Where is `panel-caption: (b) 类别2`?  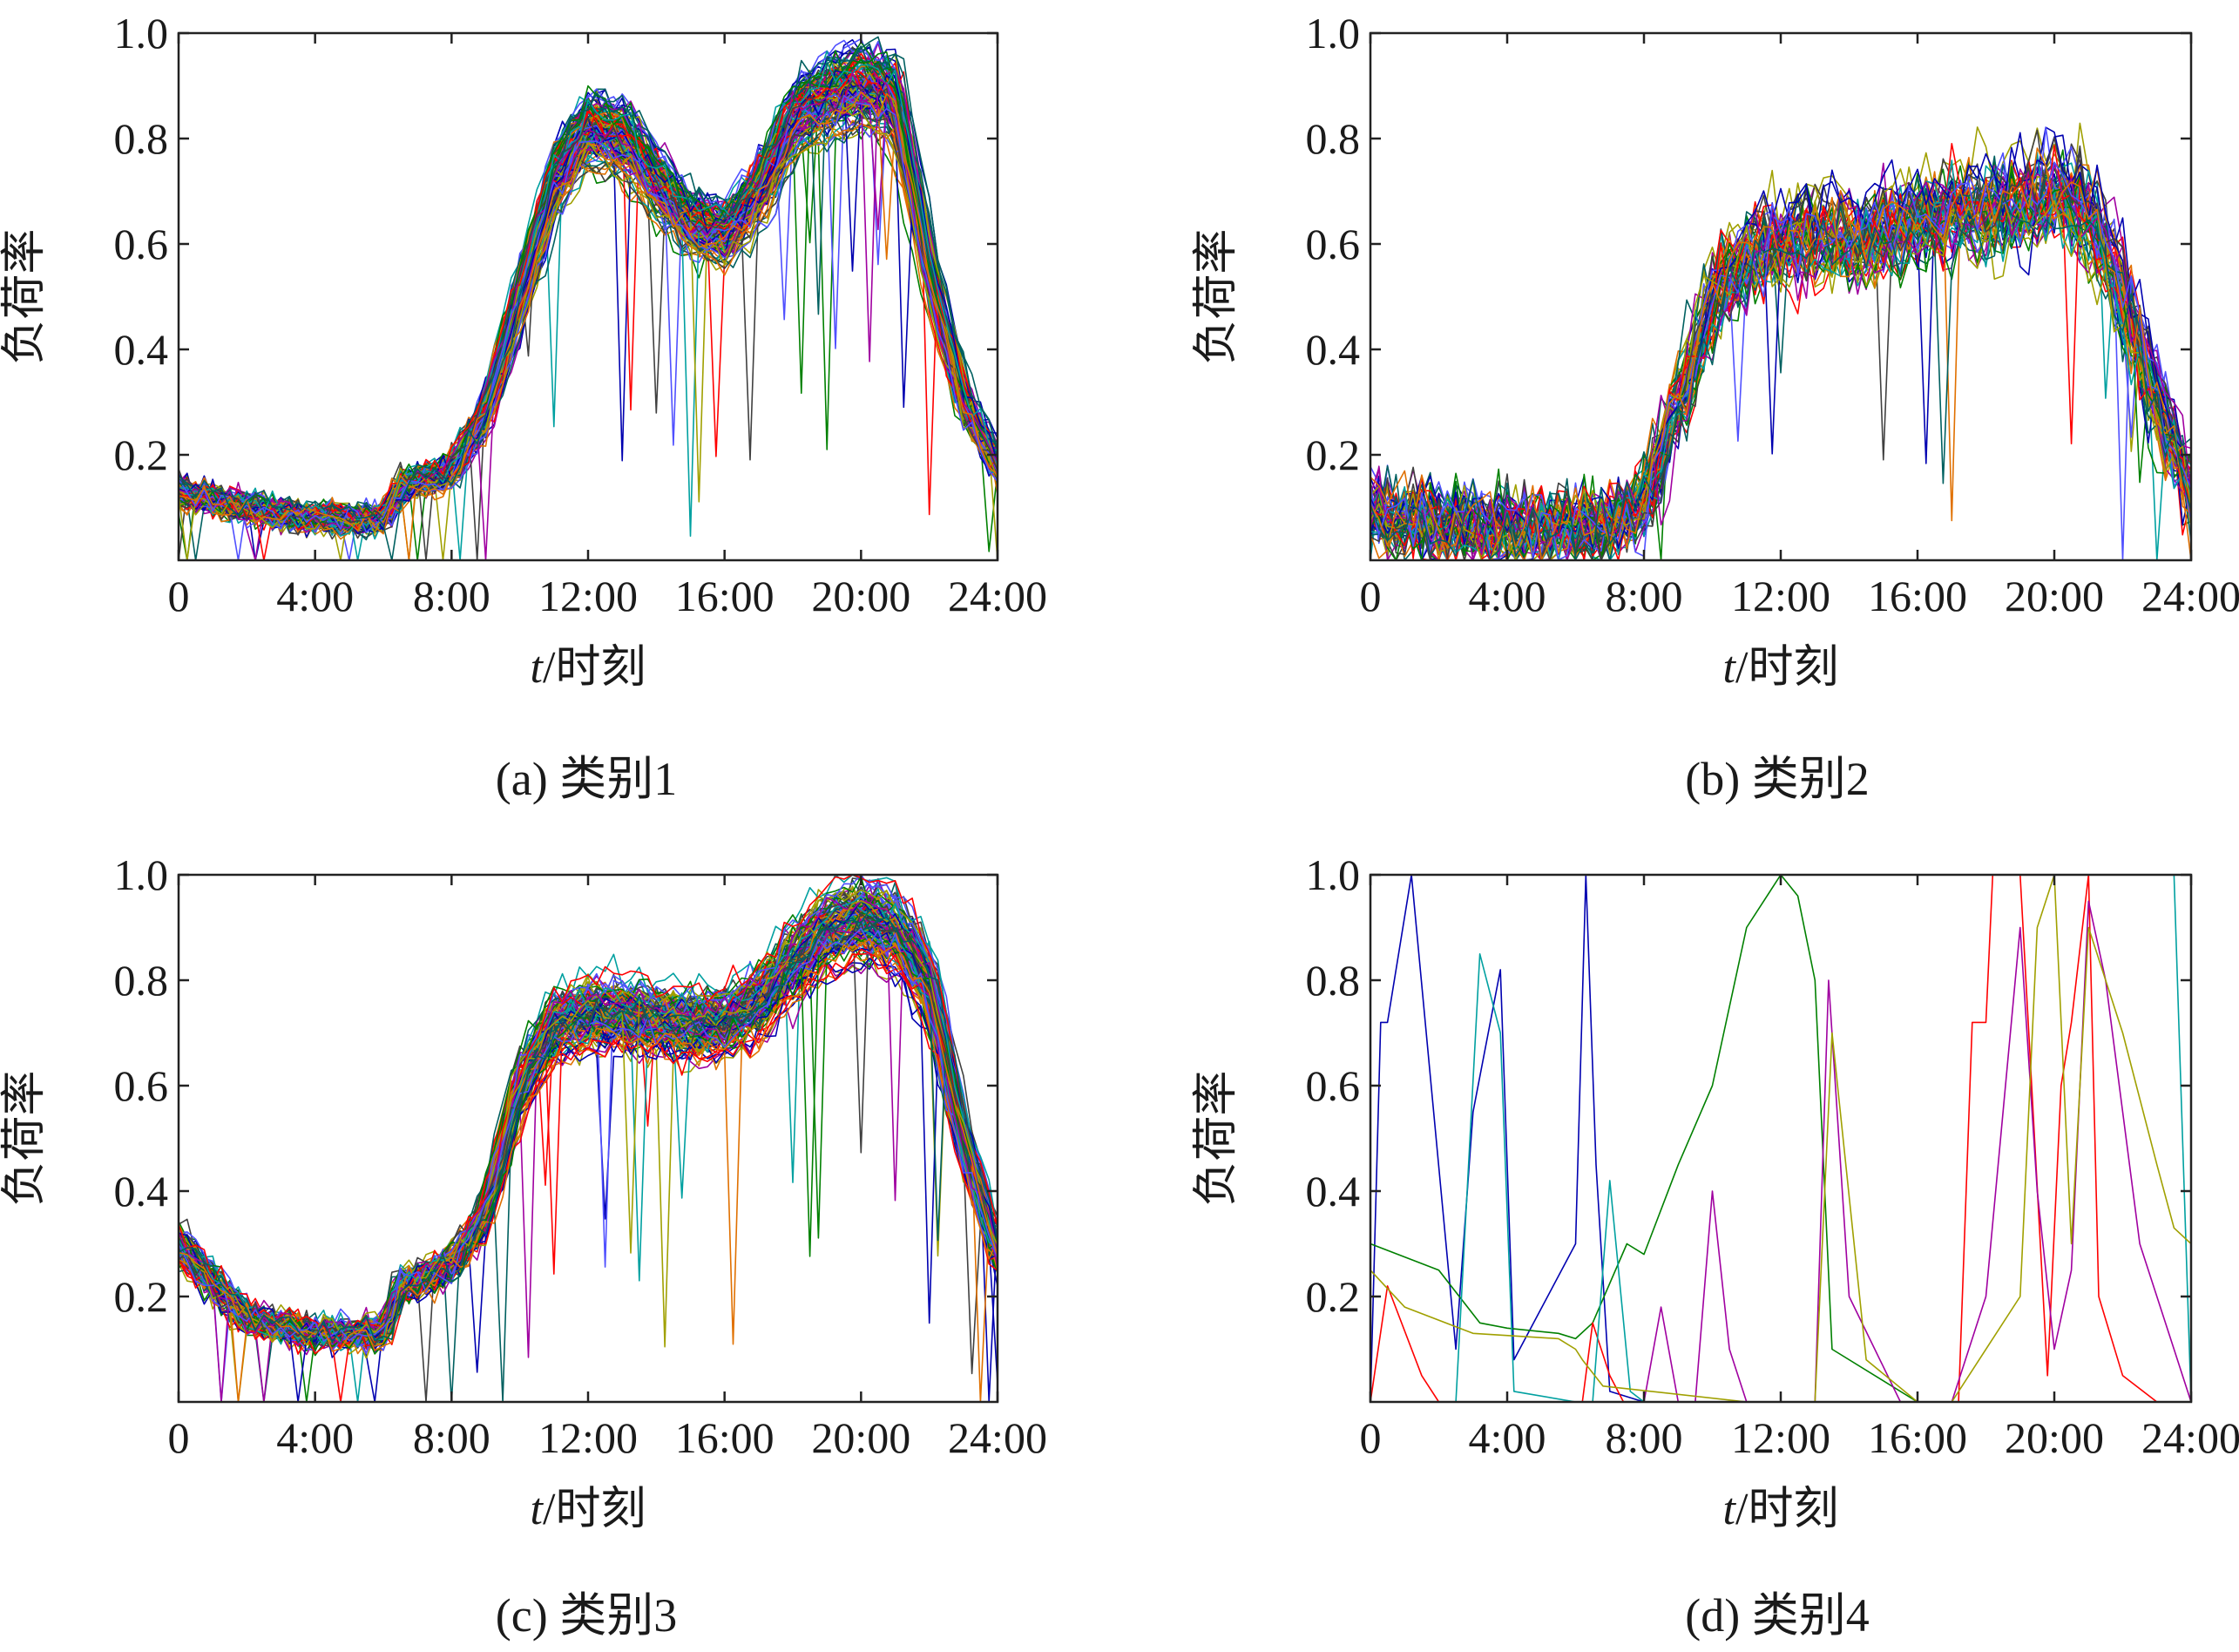 panel-caption: (b) 类别2 is located at coordinates (1777, 779).